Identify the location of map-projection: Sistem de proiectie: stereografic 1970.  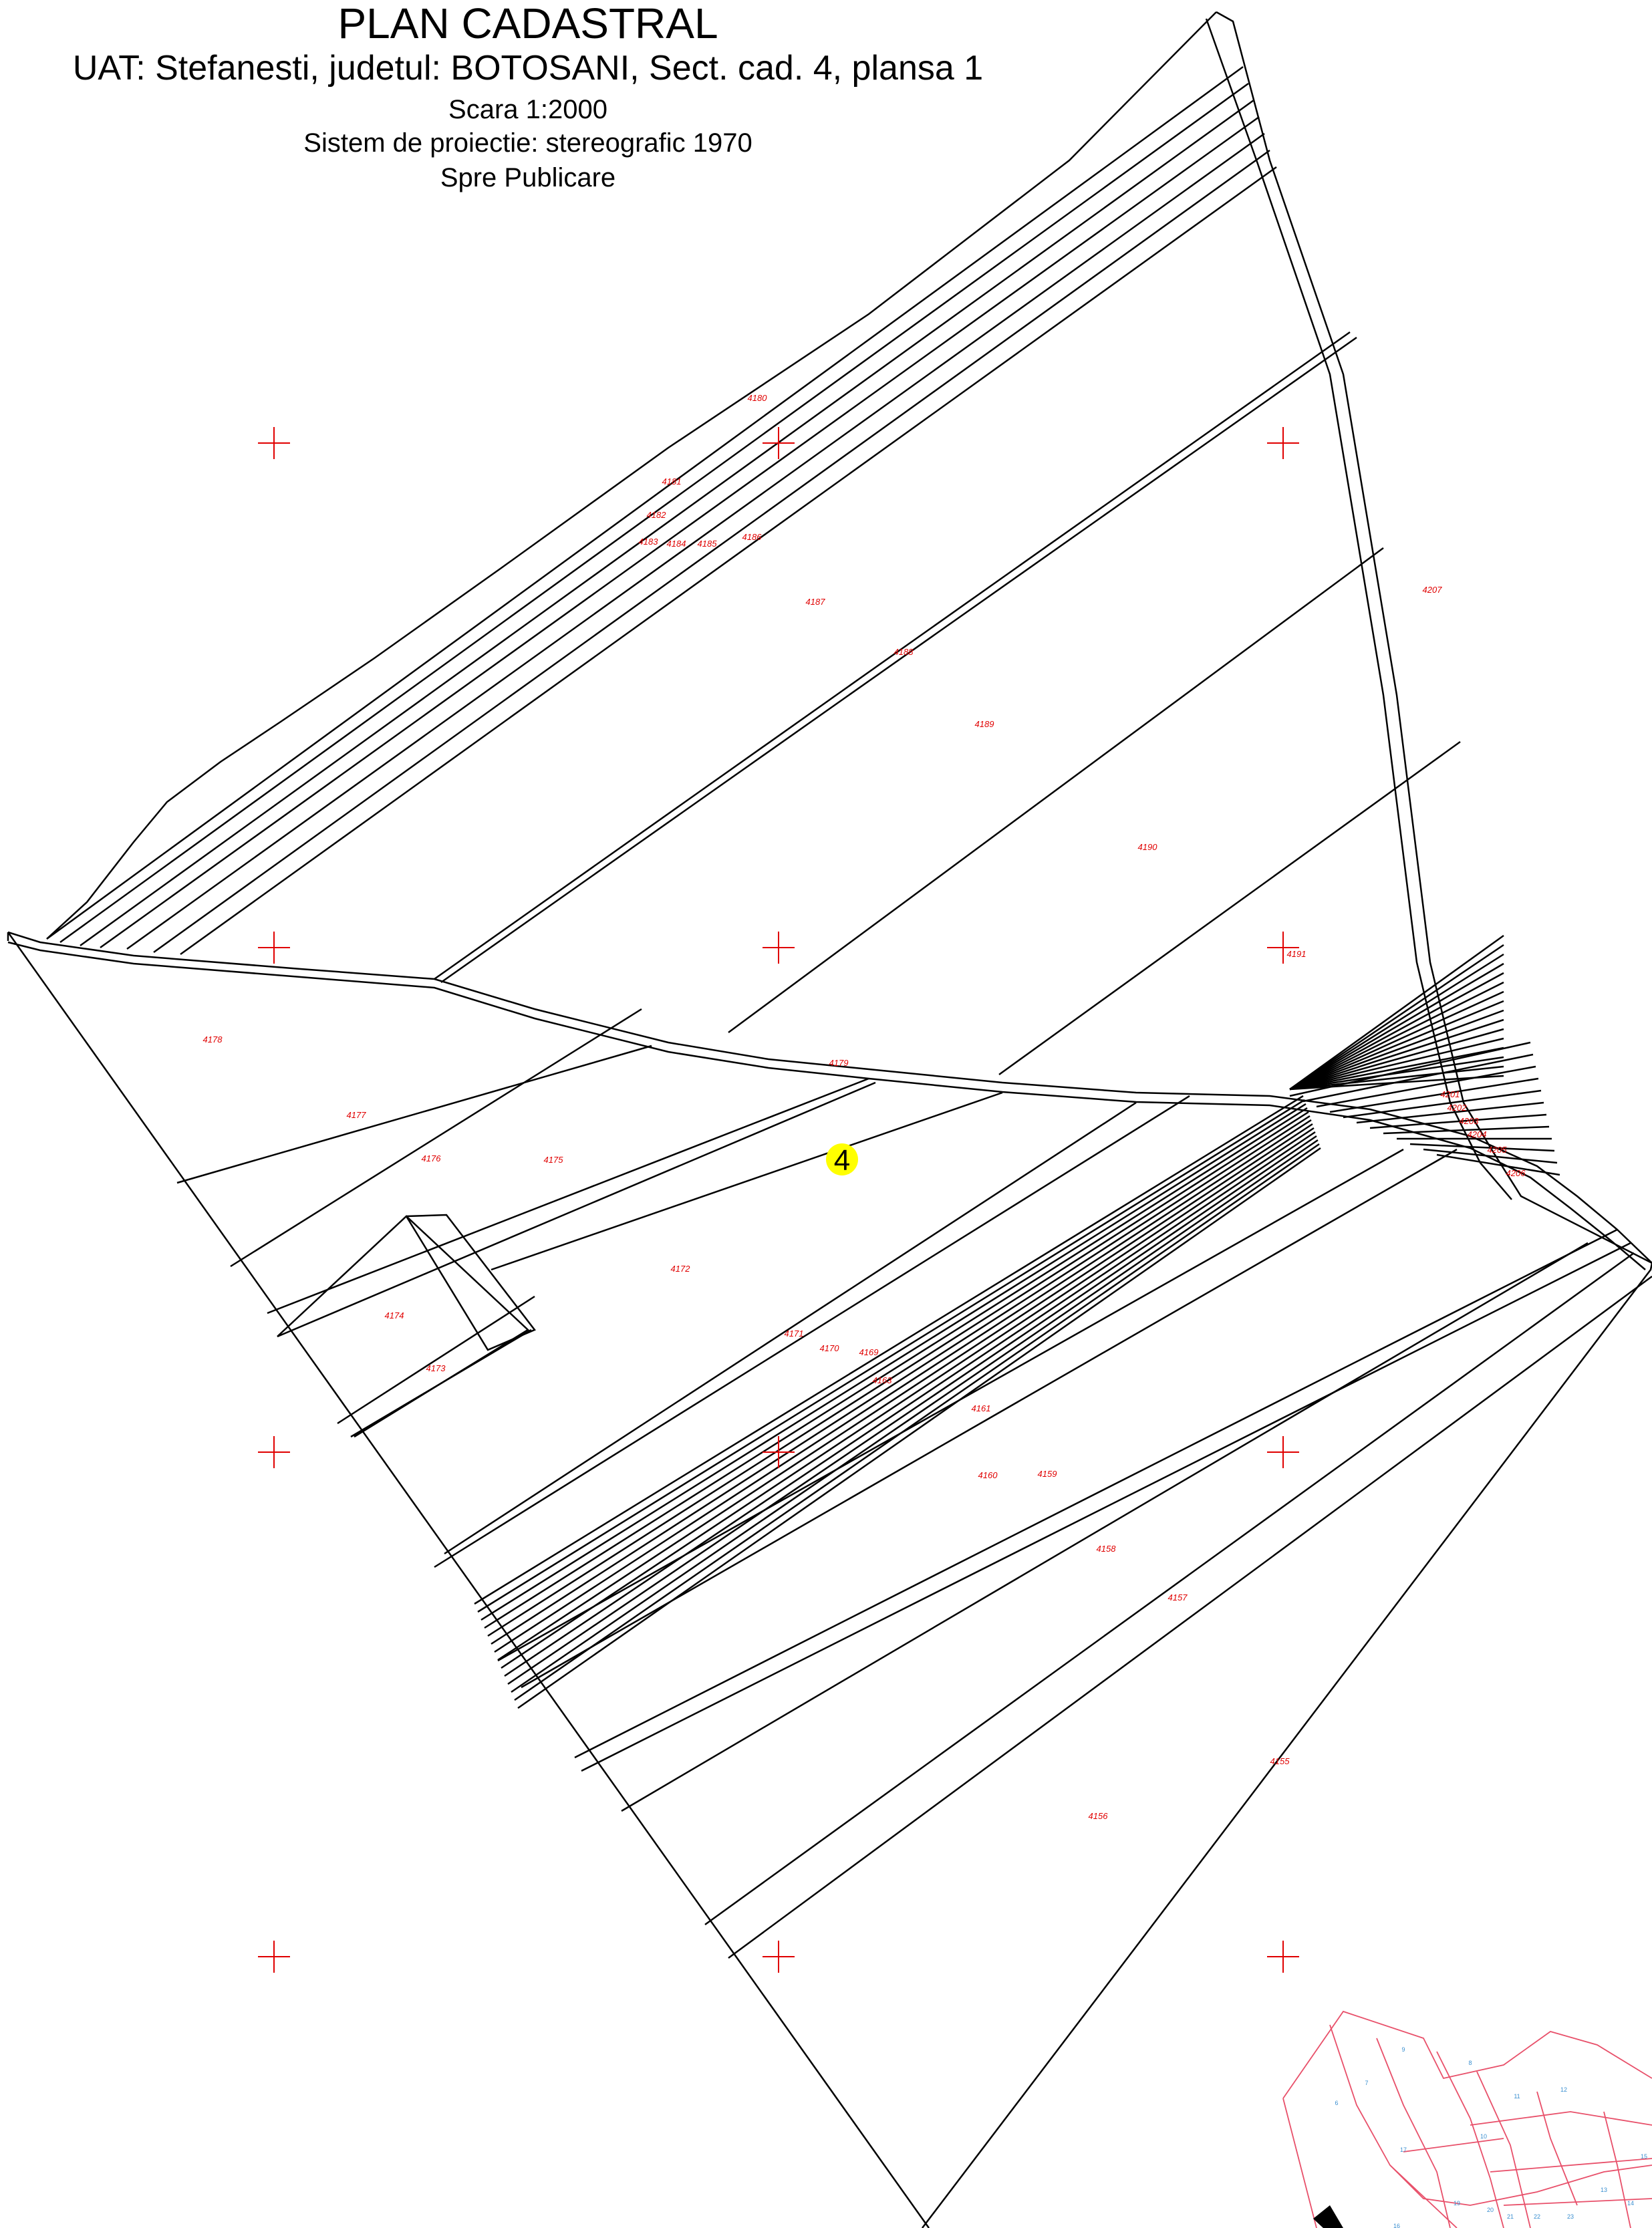
(527, 143).